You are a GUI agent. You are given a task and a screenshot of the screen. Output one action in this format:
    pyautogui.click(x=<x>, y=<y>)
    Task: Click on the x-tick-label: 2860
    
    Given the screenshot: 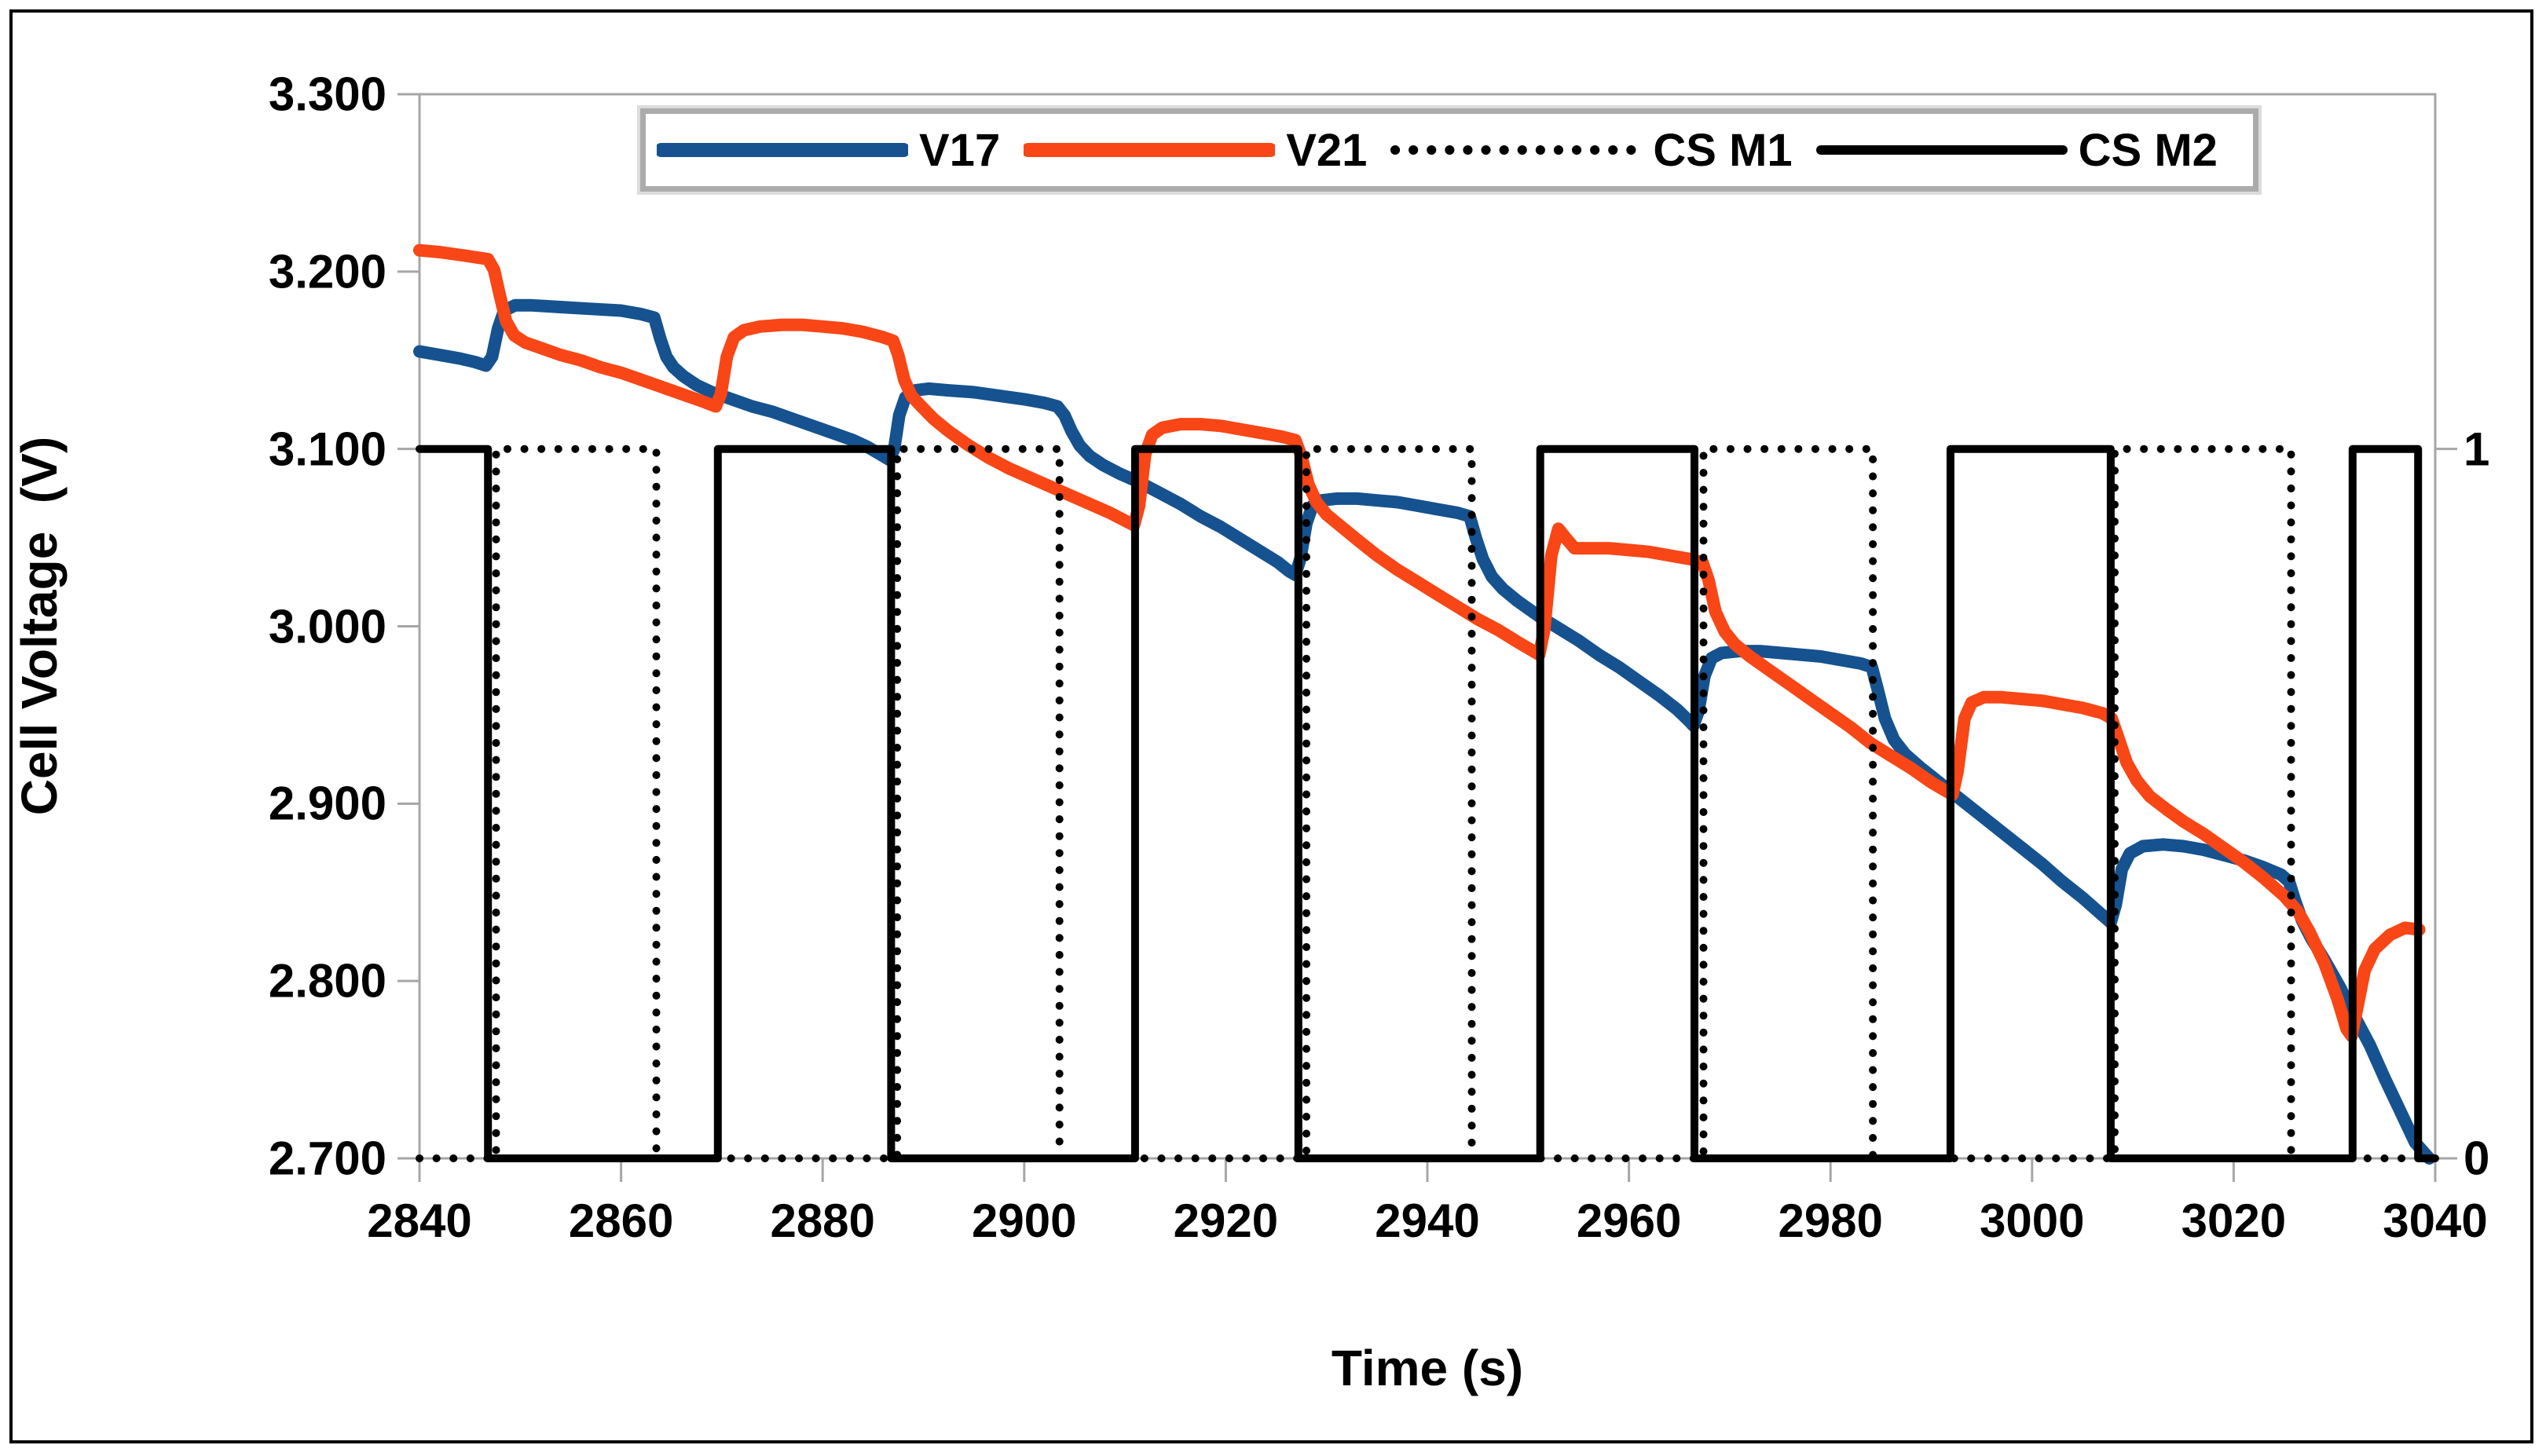 What is the action you would take?
    pyautogui.click(x=621, y=1220)
    